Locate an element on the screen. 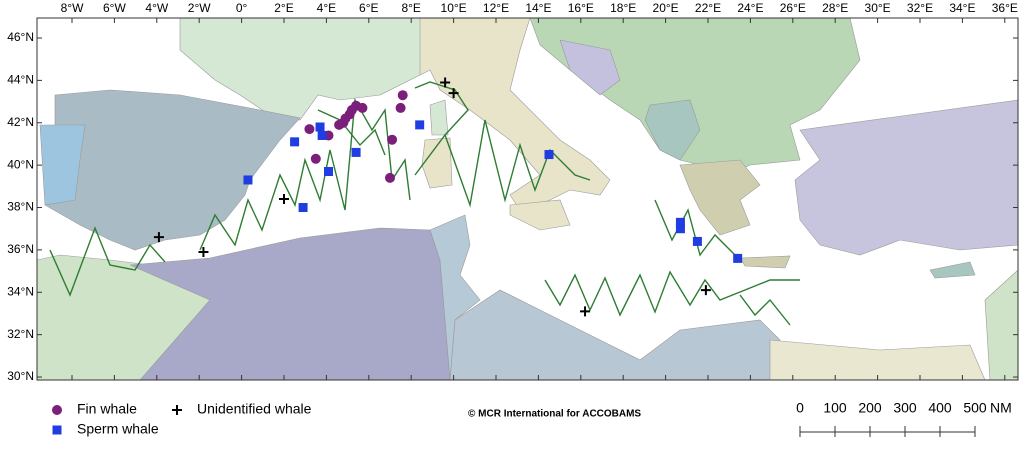 The height and width of the screenshot is (468, 1024). legend-label: Unidentified whale is located at coordinates (254, 409).